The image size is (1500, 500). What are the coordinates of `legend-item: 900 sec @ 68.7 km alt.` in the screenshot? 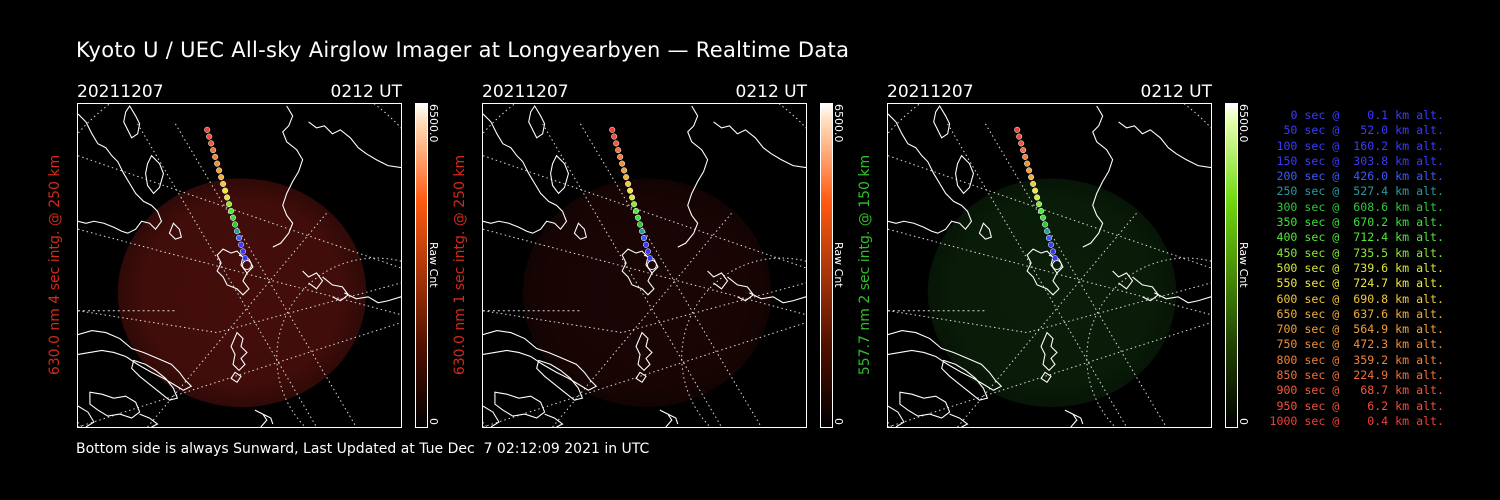 It's located at (1360, 390).